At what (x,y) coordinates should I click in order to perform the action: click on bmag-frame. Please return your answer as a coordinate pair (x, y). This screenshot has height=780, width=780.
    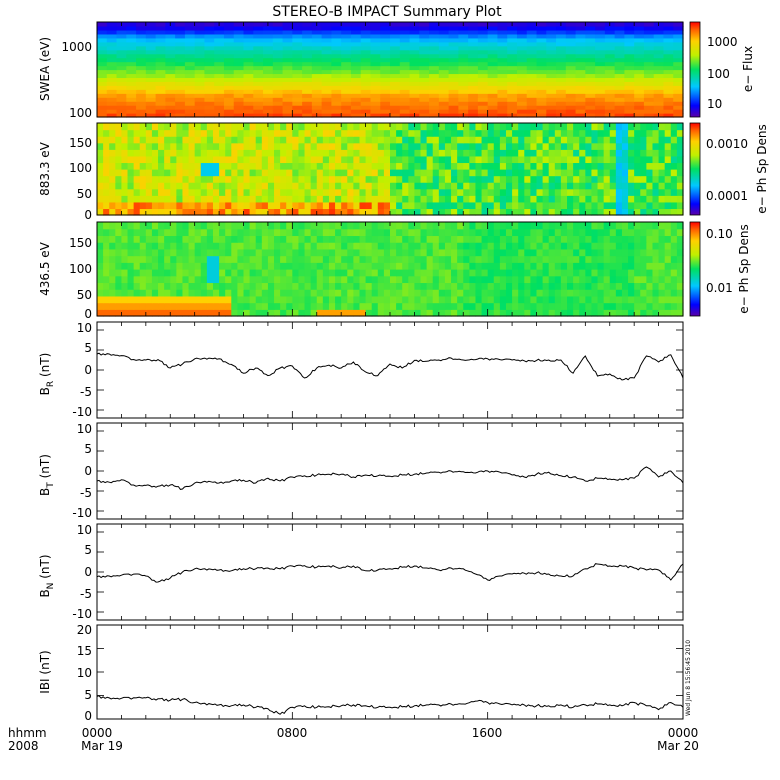
    Looking at the image, I should click on (390, 672).